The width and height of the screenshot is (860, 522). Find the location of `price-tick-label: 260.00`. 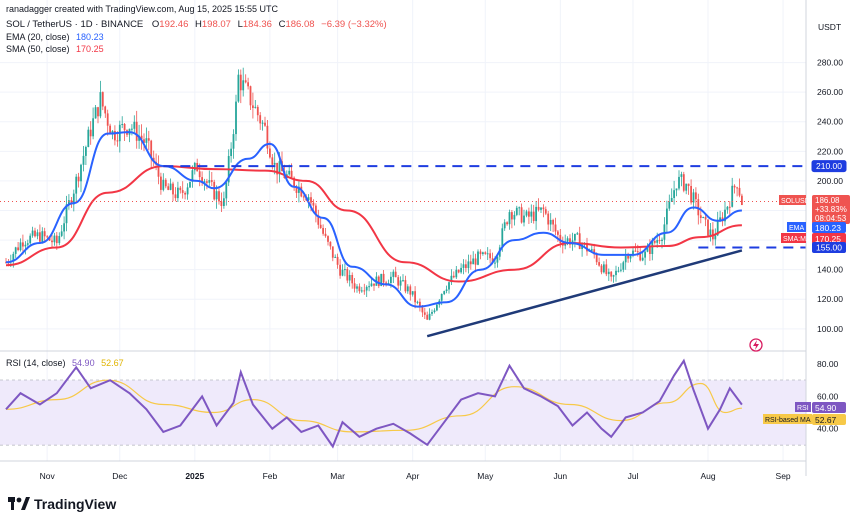

price-tick-label: 260.00 is located at coordinates (830, 92).